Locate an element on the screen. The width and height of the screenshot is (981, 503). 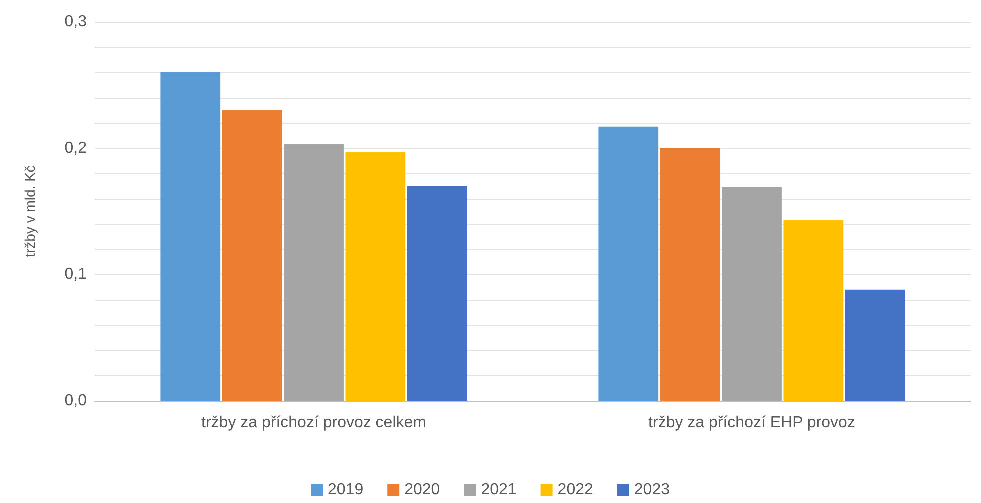
legend-label: 2020 is located at coordinates (422, 490).